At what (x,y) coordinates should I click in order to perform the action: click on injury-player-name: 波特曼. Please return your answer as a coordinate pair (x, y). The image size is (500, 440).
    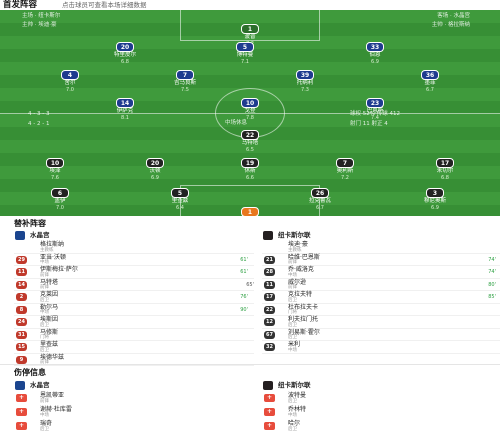
    Looking at the image, I should click on (297, 395).